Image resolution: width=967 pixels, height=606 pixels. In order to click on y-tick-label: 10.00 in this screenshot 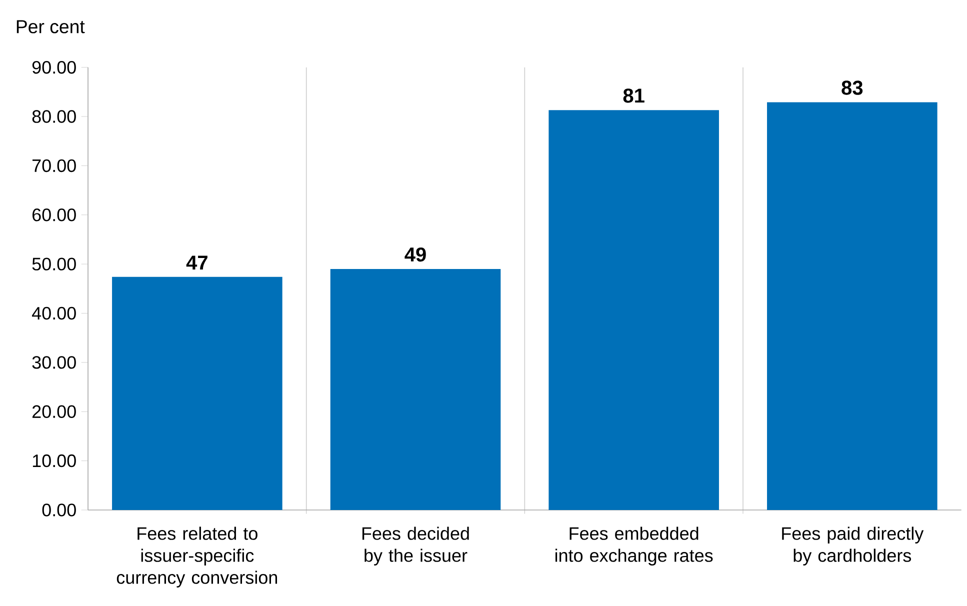, I will do `click(54, 461)`.